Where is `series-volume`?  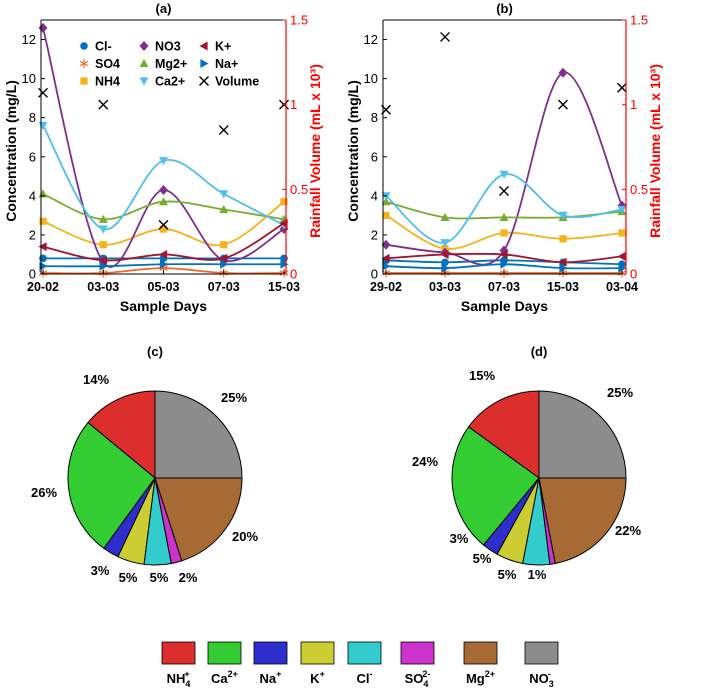 series-volume is located at coordinates (504, 114).